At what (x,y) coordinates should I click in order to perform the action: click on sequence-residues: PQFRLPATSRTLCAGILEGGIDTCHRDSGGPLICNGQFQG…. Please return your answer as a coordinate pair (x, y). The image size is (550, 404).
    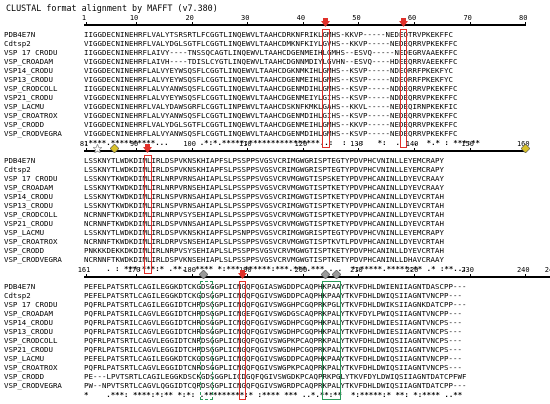
    Looking at the image, I should click on (275, 304).